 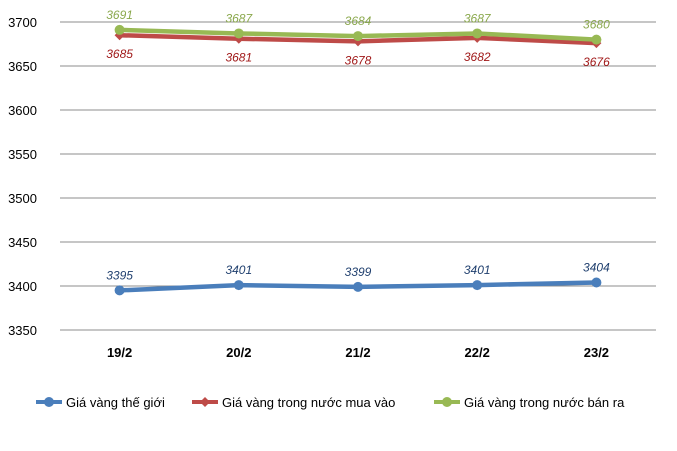 I want to click on y-tick-label: 3400, so click(x=22, y=286).